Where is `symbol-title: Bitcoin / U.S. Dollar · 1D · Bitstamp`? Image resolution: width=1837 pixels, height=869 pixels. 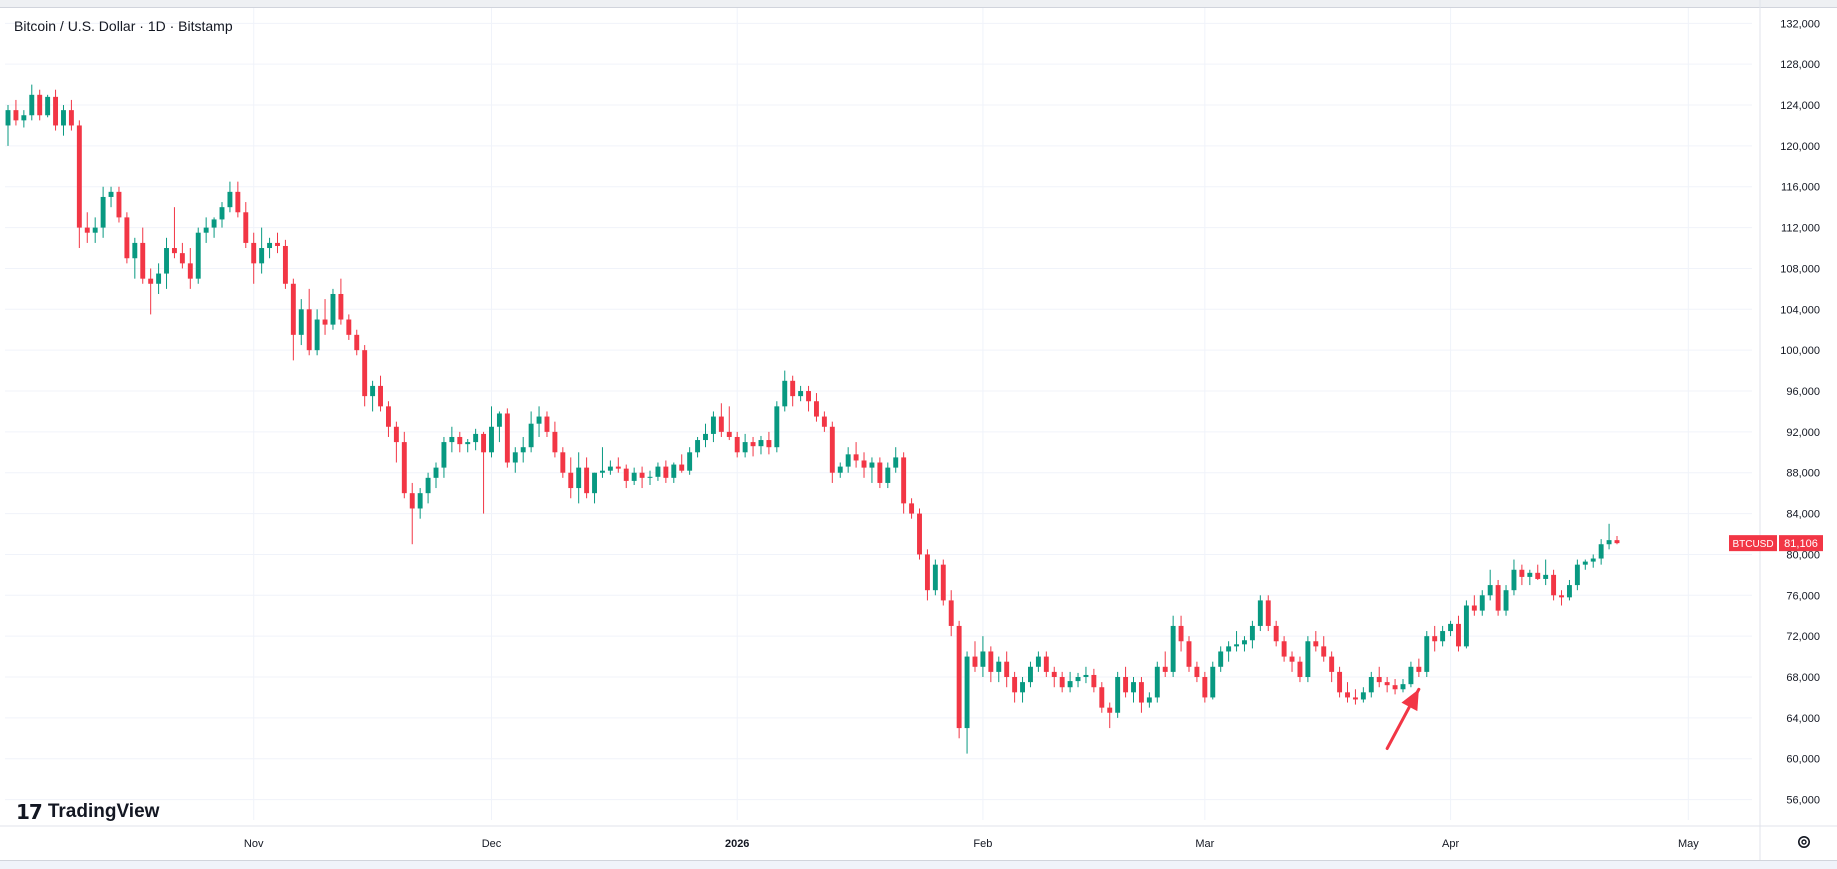
symbol-title: Bitcoin / U.S. Dollar · 1D · Bitstamp is located at coordinates (123, 26).